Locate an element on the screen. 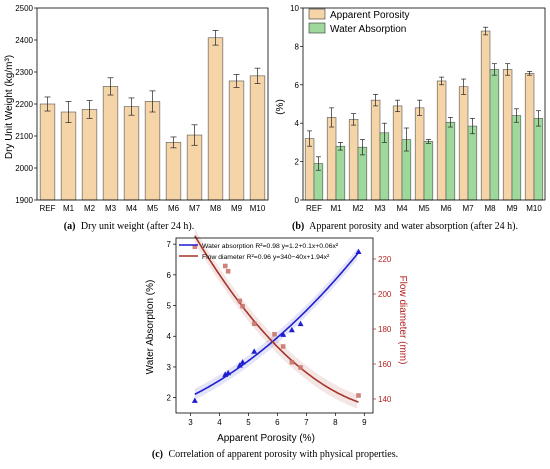 The width and height of the screenshot is (550, 469). bar-absorption-M3 is located at coordinates (384, 166).